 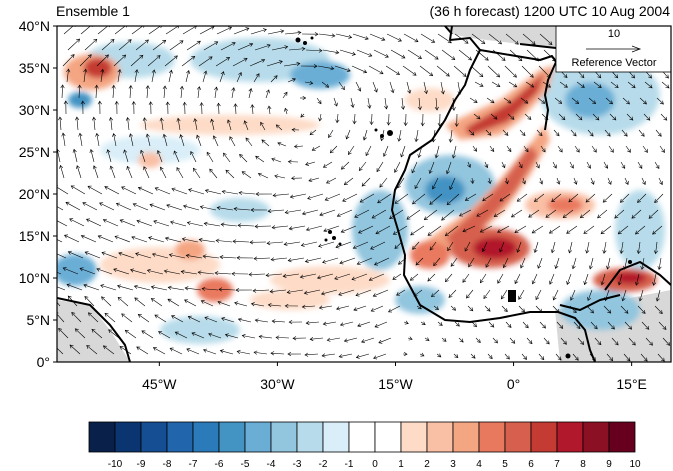 I want to click on colorbar-label: -10, so click(x=115, y=464).